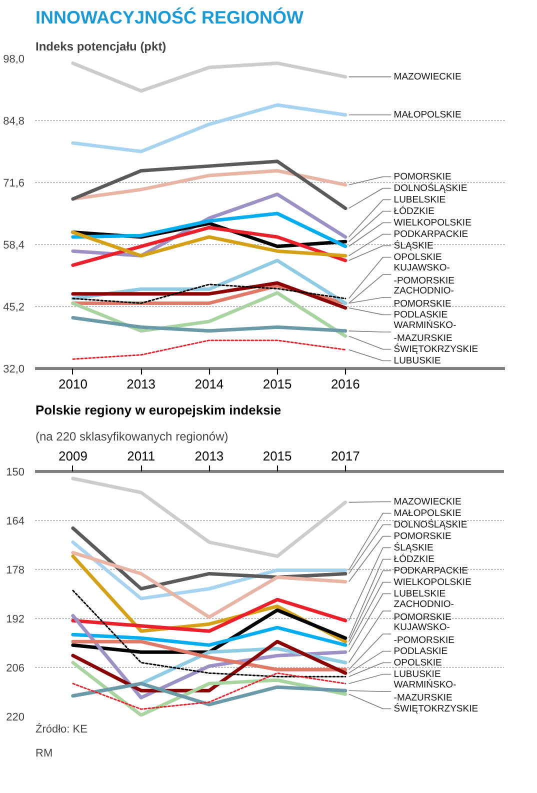 The width and height of the screenshot is (537, 793). What do you see at coordinates (15, 472) in the screenshot?
I see `y-tick-label: 150` at bounding box center [15, 472].